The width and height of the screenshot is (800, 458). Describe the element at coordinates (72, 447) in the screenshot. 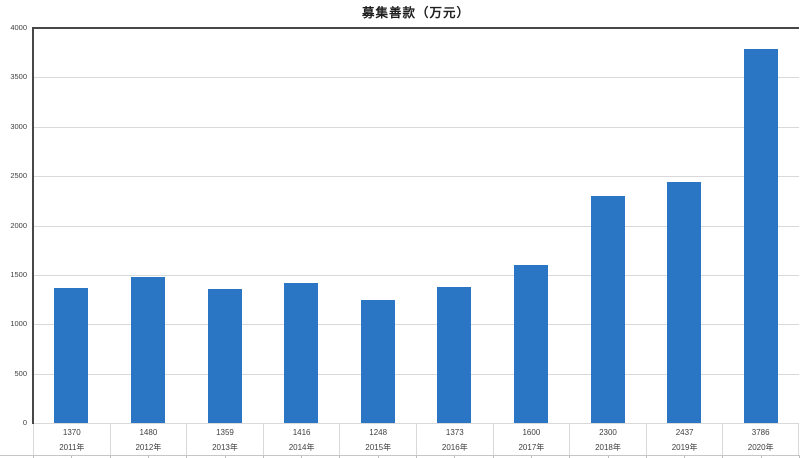

I see `category-year-label: 2011年` at that location.